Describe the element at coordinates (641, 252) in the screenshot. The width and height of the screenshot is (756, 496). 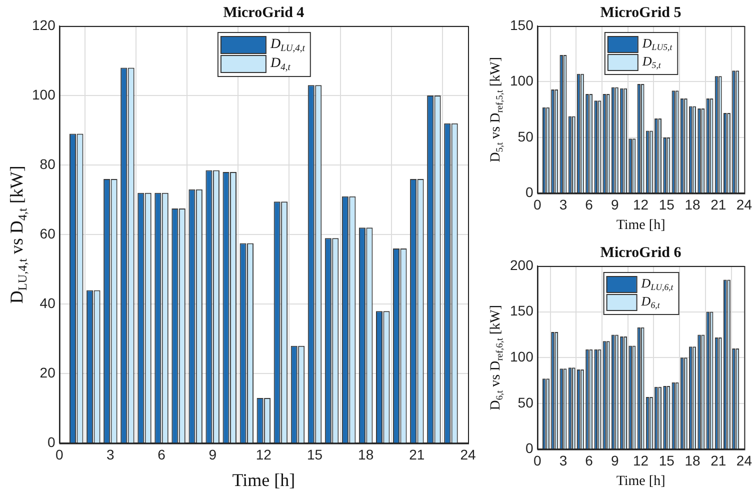
I see `chart-title: MicroGrid 6` at that location.